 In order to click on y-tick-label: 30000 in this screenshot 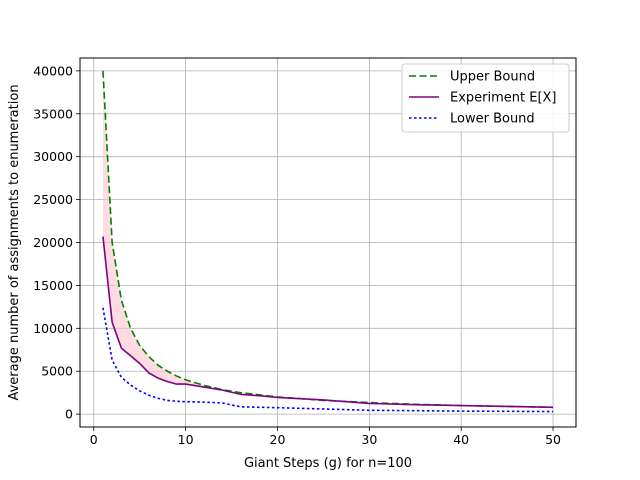, I will do `click(53, 156)`.